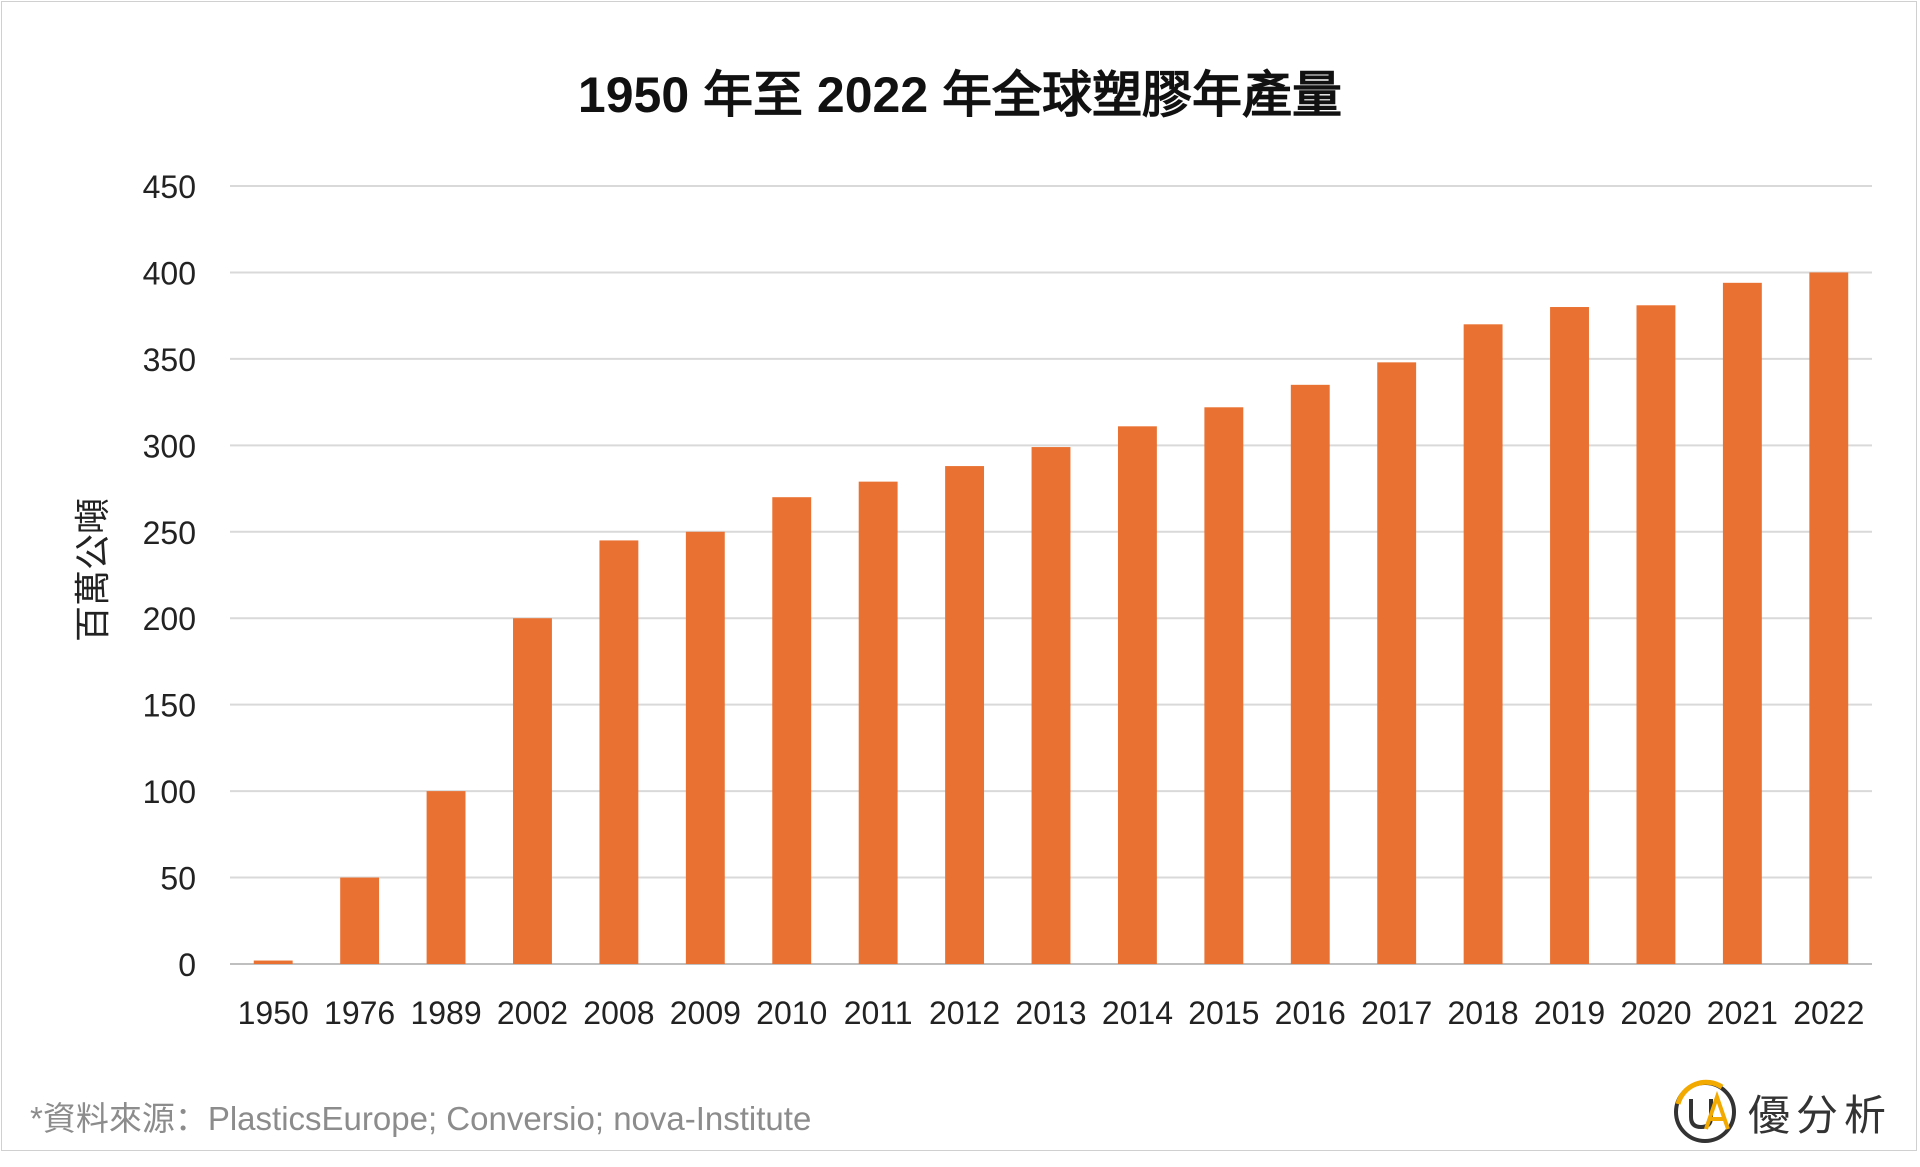 This screenshot has width=1920, height=1167. What do you see at coordinates (878, 722) in the screenshot?
I see `bar-2011` at bounding box center [878, 722].